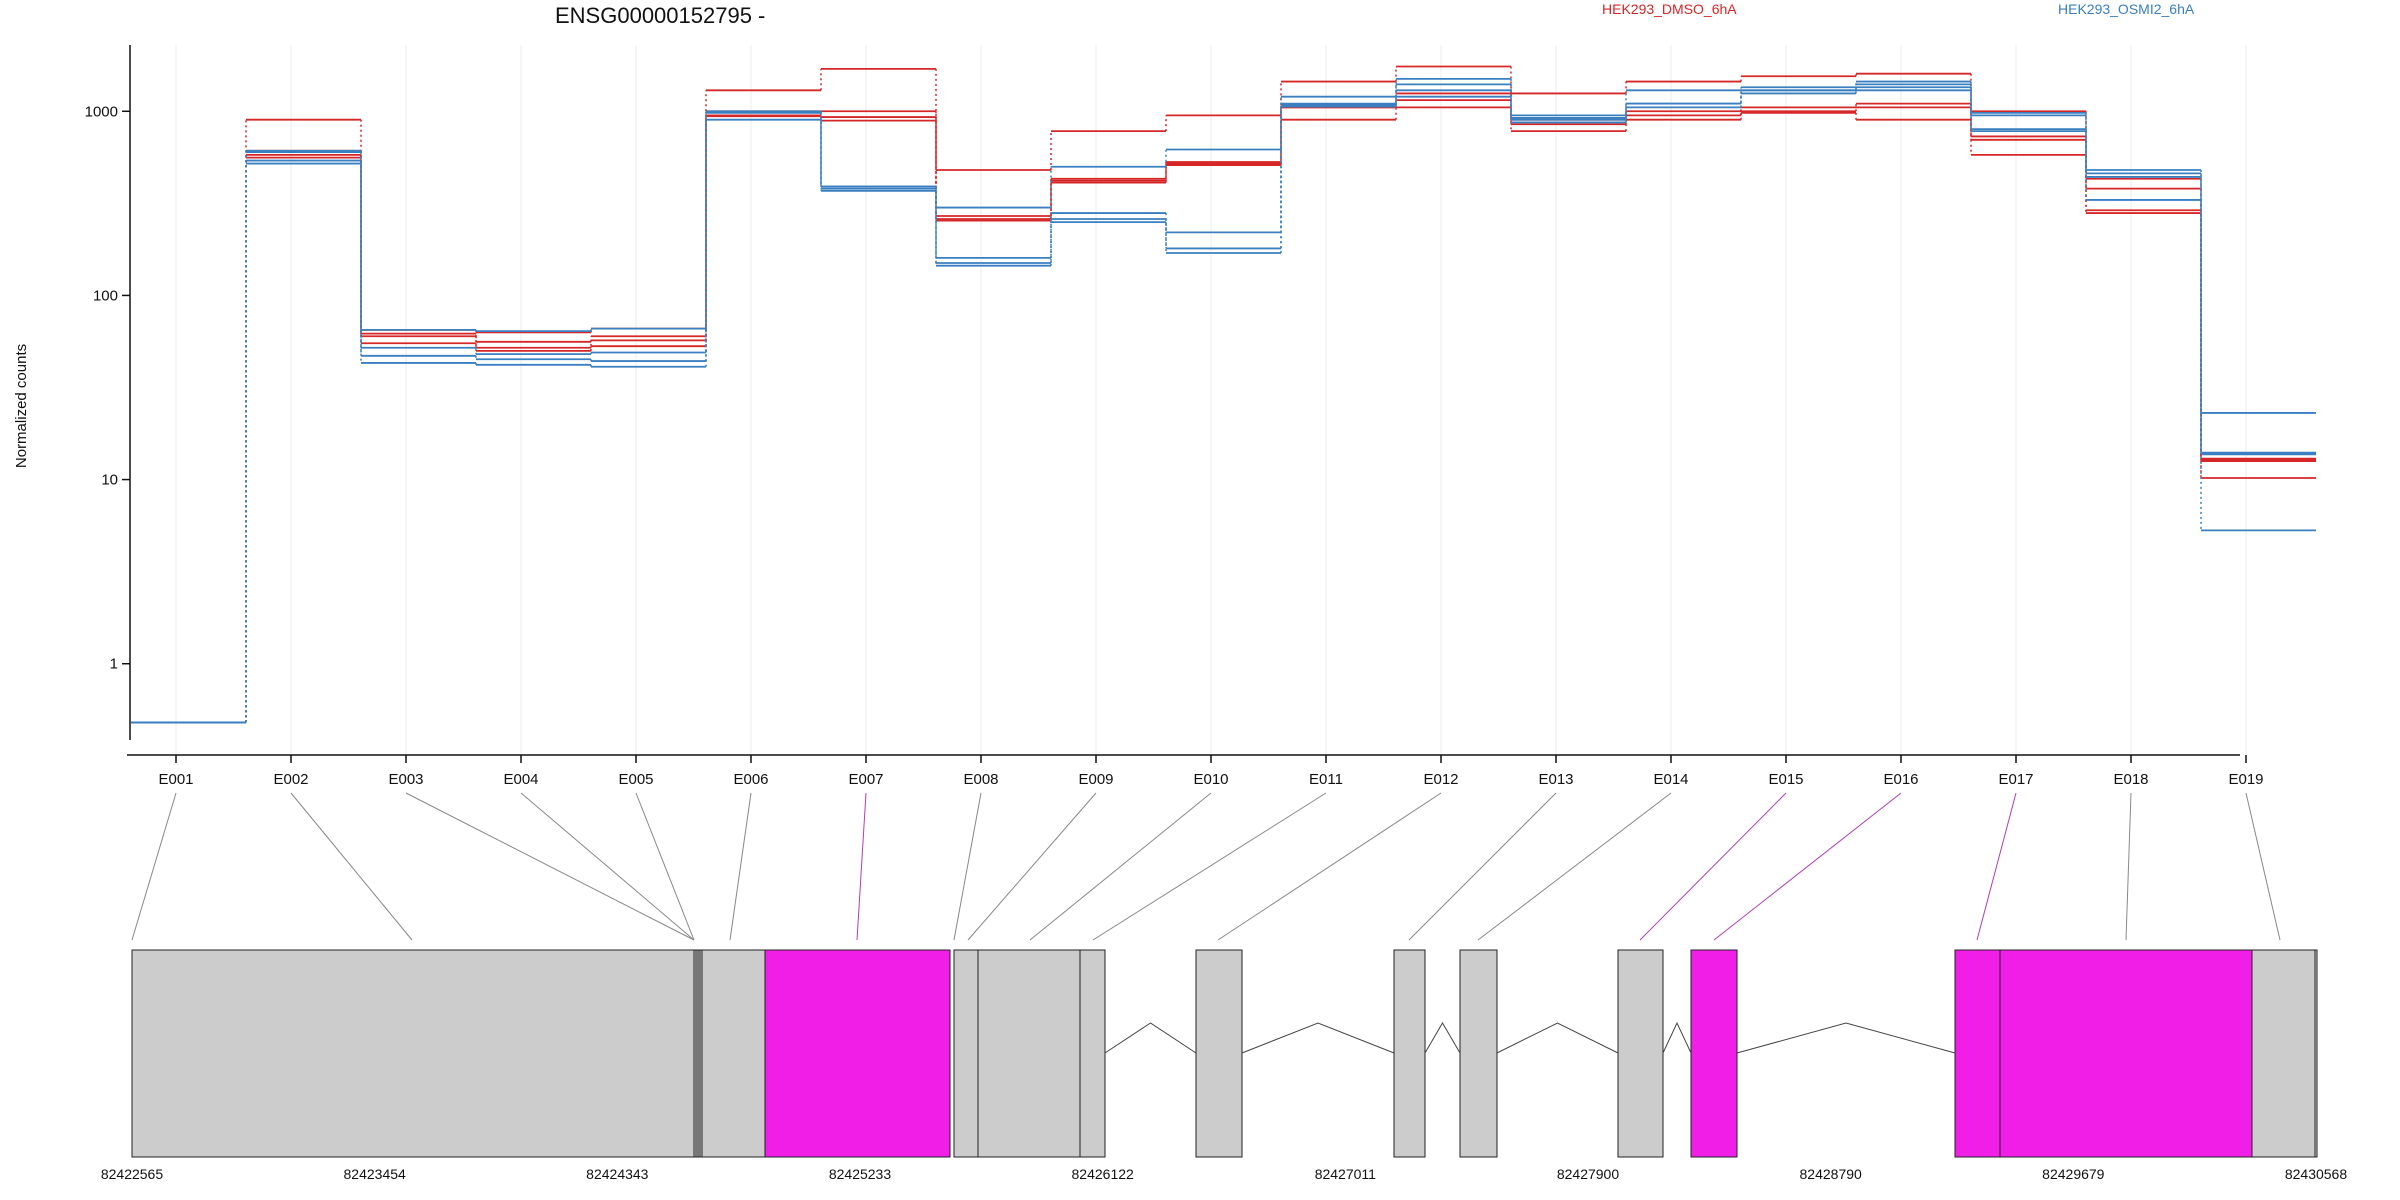 The height and width of the screenshot is (1200, 2400). Describe the element at coordinates (405, 779) in the screenshot. I see `x-tick-label: E003` at that location.